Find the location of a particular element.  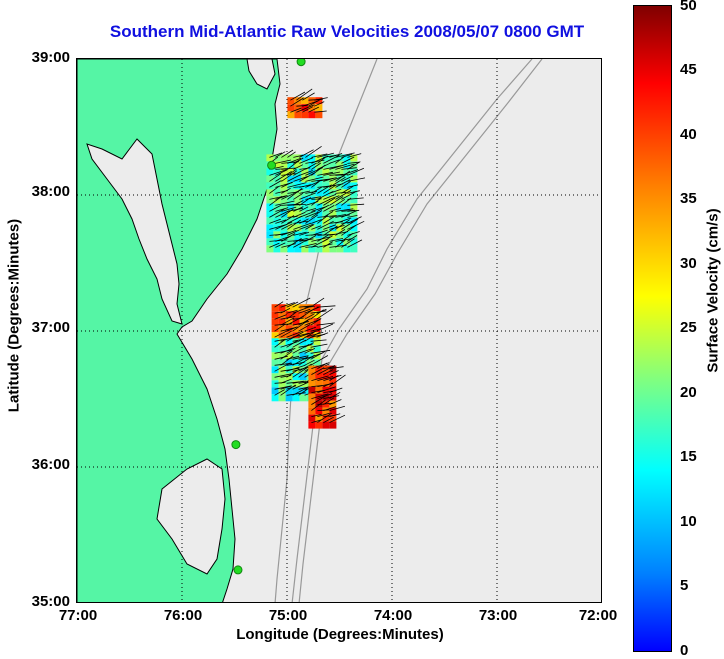

colorbar-tick: 40 is located at coordinates (688, 134).